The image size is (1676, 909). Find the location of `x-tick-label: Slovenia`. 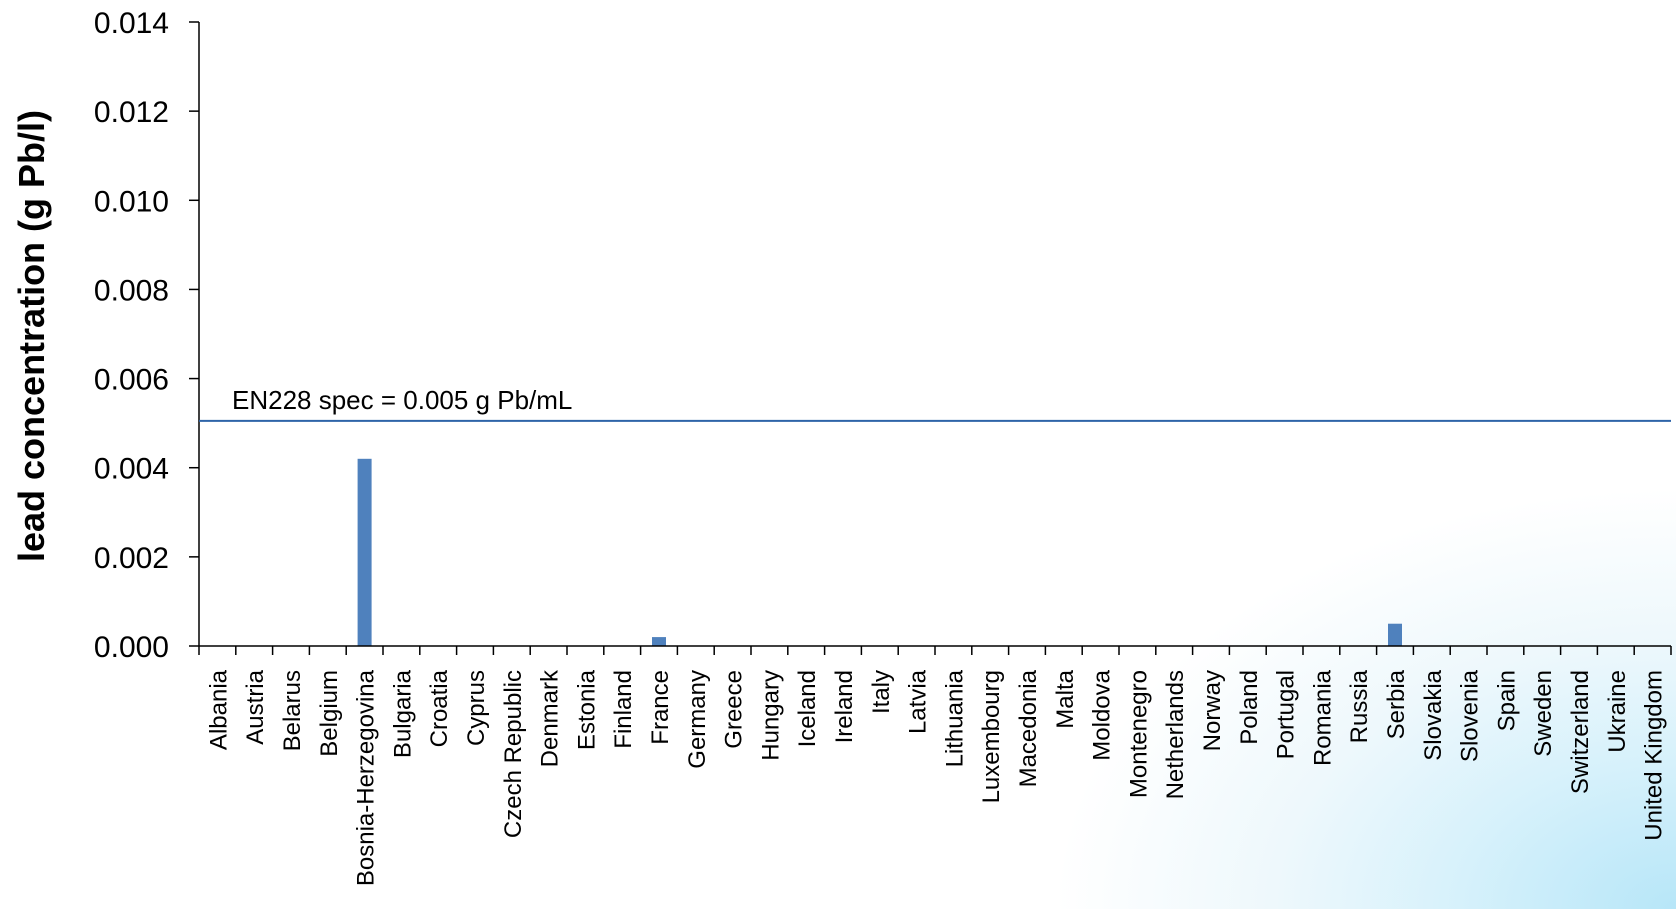

x-tick-label: Slovenia is located at coordinates (1470, 715).